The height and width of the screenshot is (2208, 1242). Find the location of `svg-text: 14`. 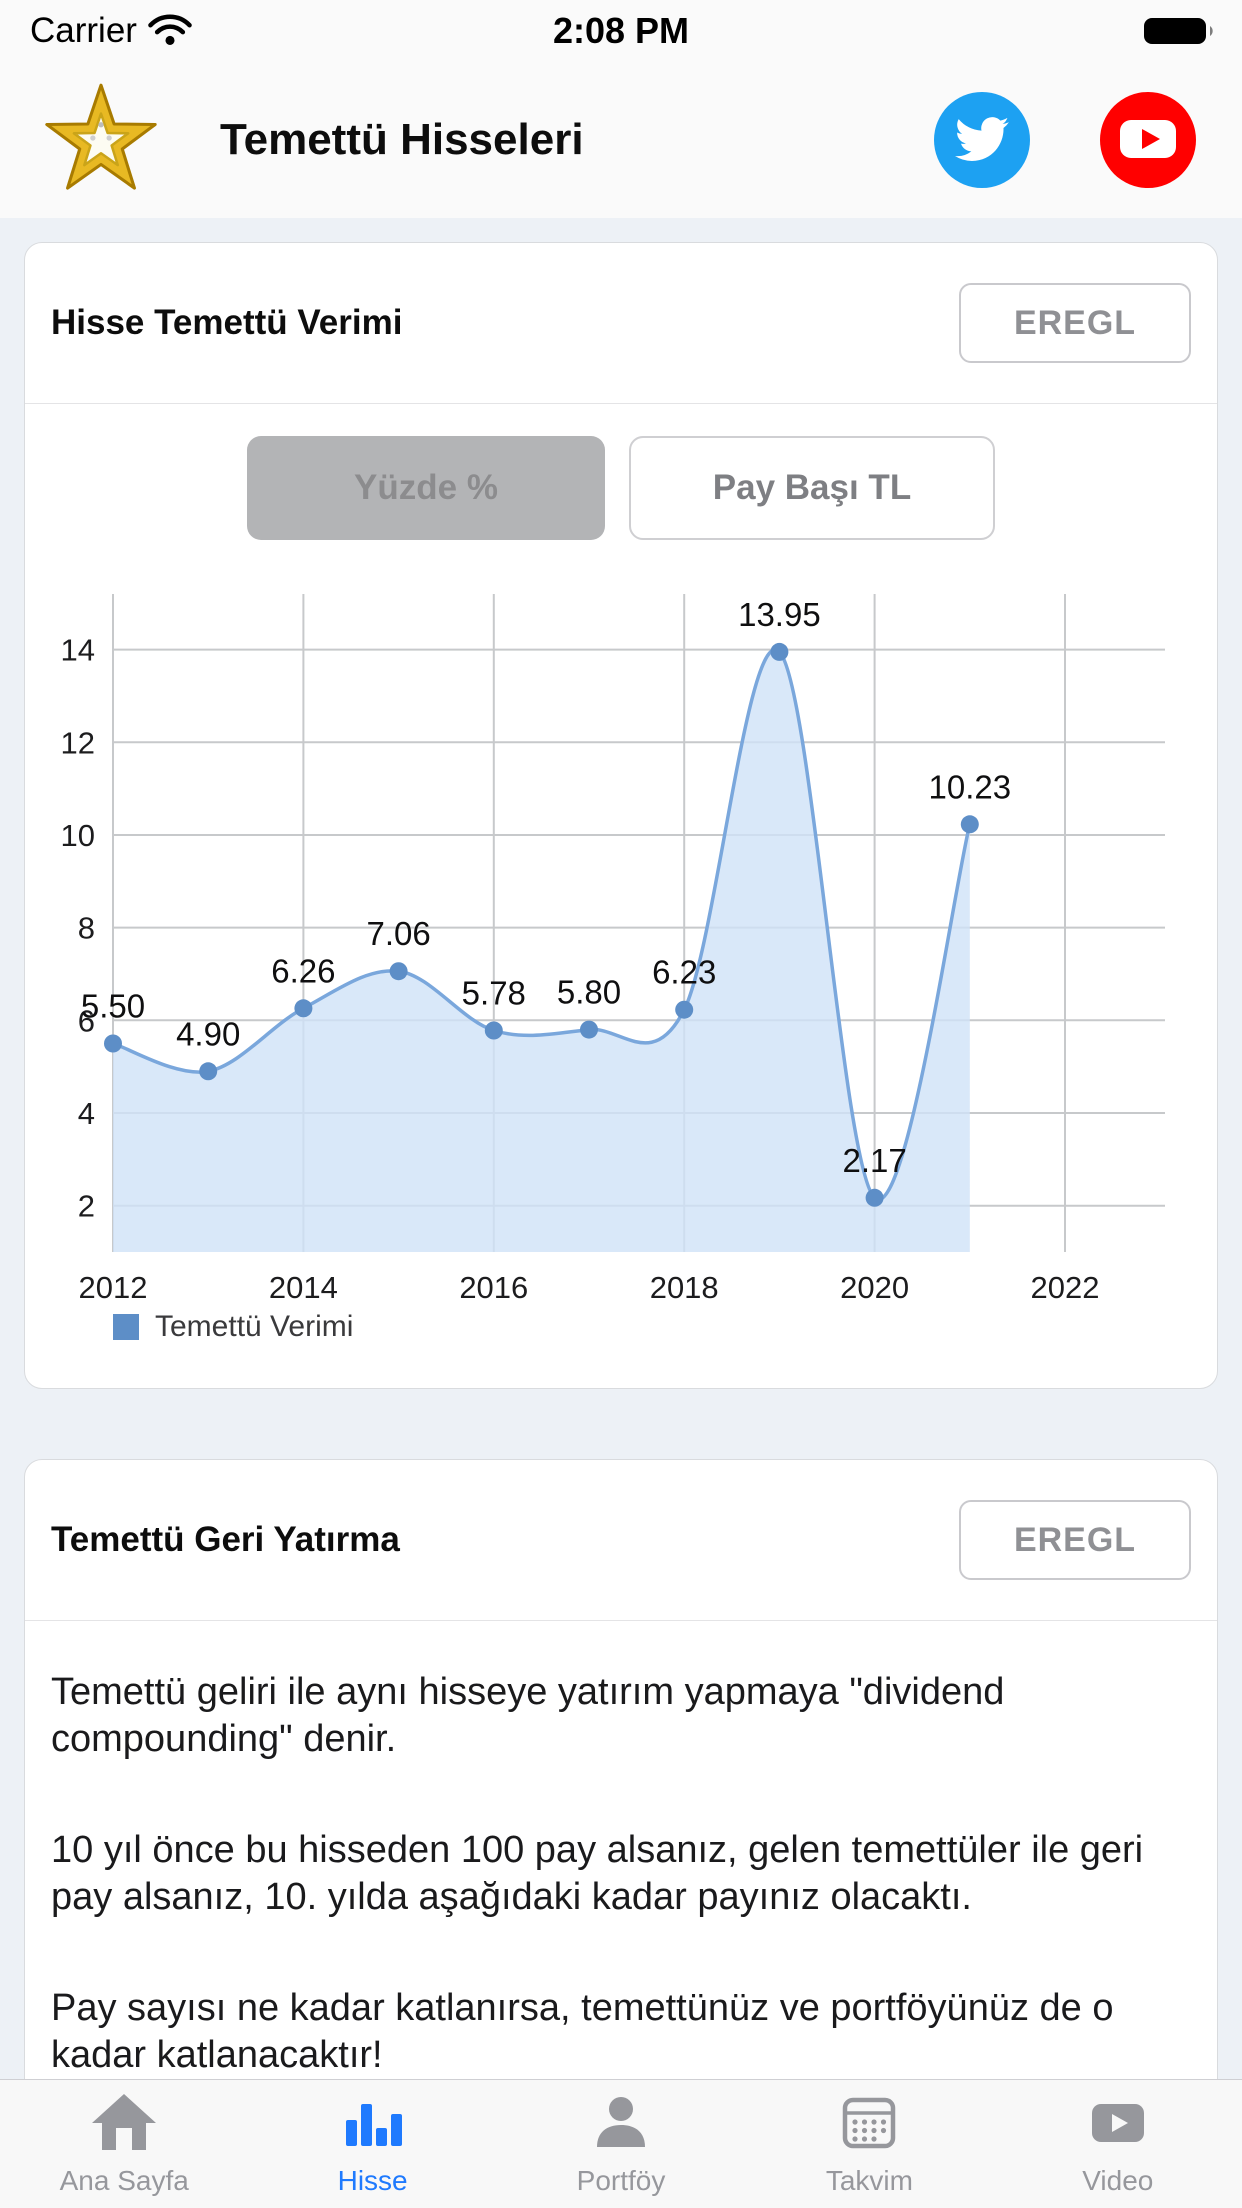

svg-text: 14 is located at coordinates (78, 650).